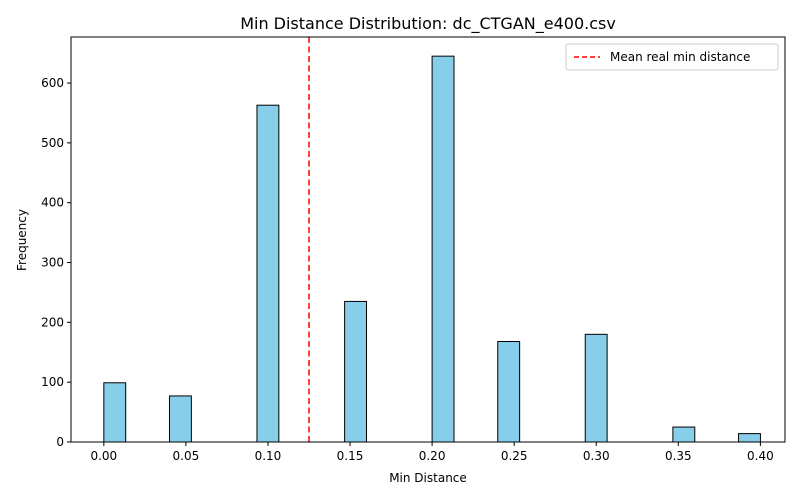  I want to click on legend: Mean real min distance, so click(672, 57).